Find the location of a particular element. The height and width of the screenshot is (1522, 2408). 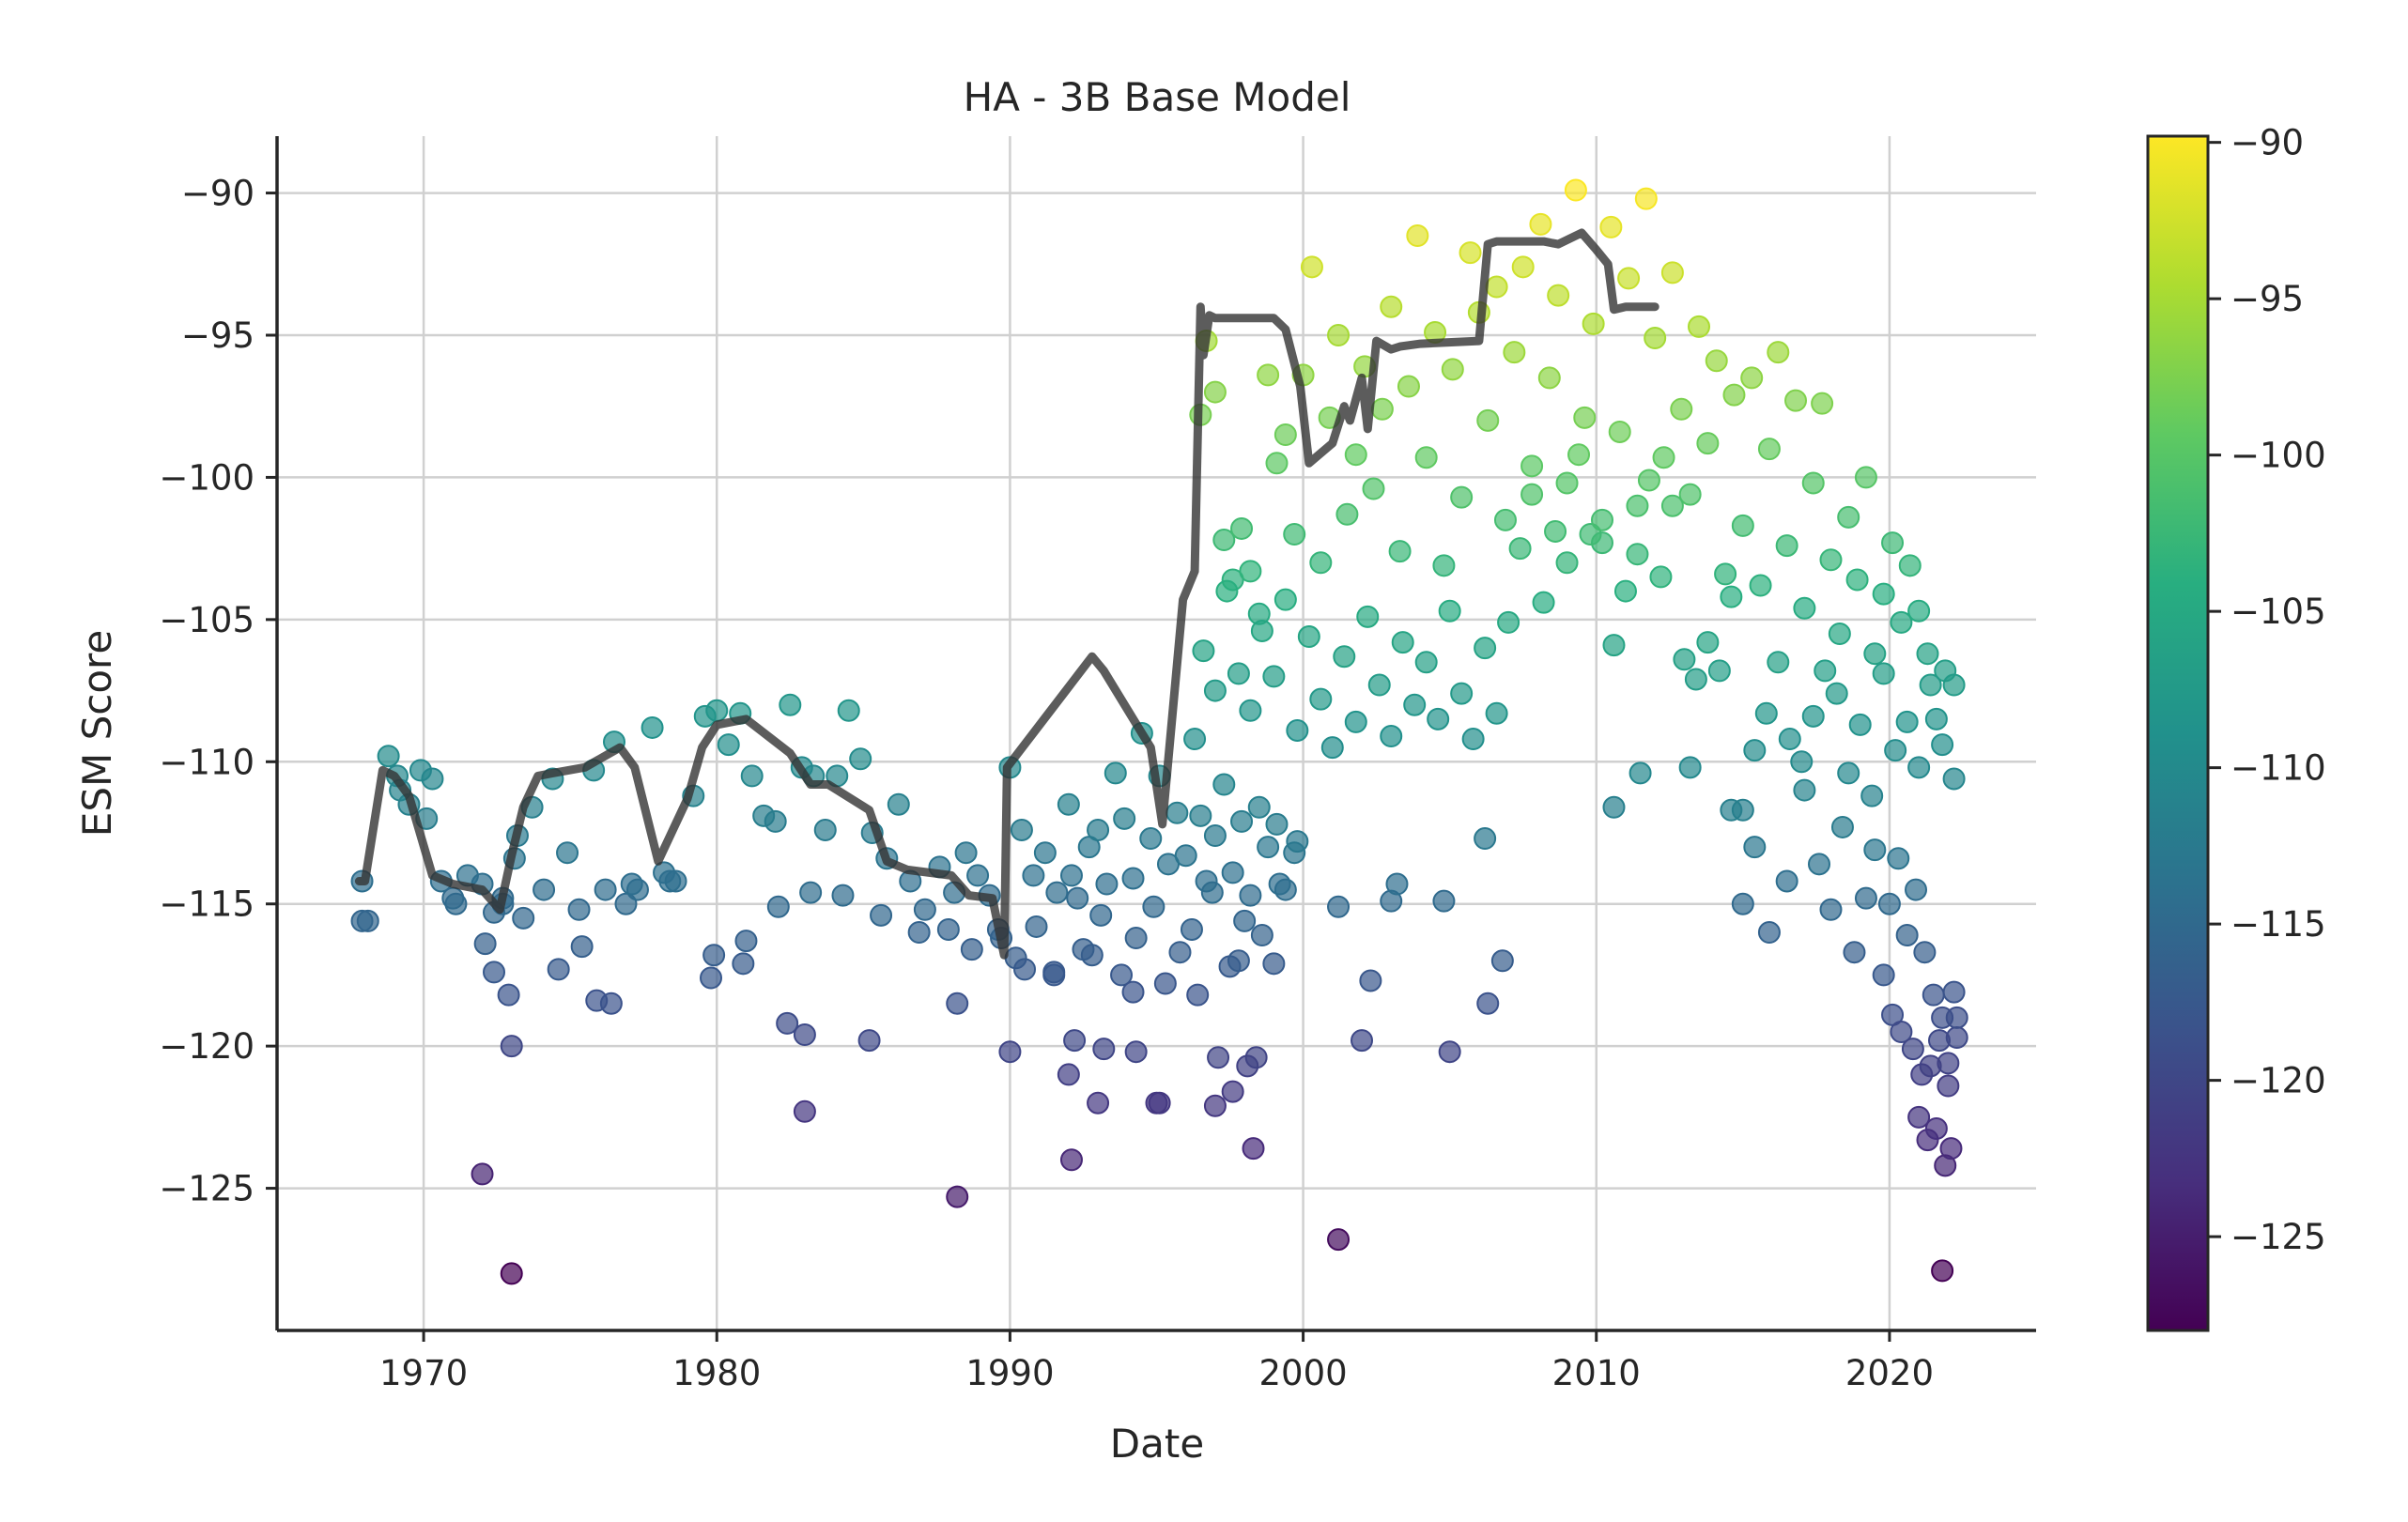

x-tick-label: 2000 is located at coordinates (1302, 1373).